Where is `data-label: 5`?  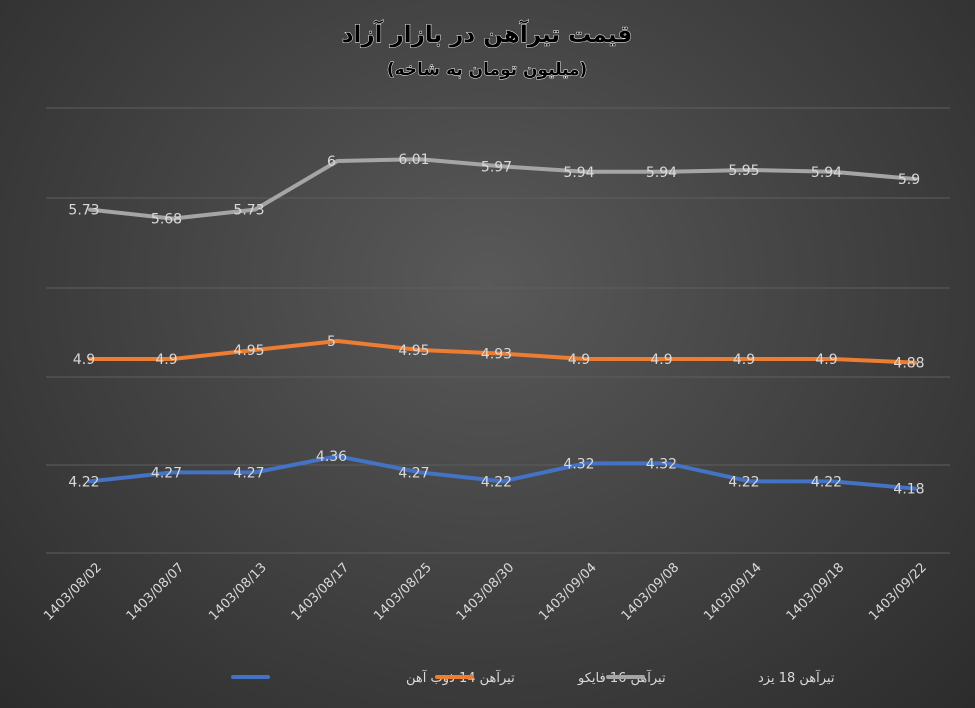
data-label: 5 is located at coordinates (331, 342).